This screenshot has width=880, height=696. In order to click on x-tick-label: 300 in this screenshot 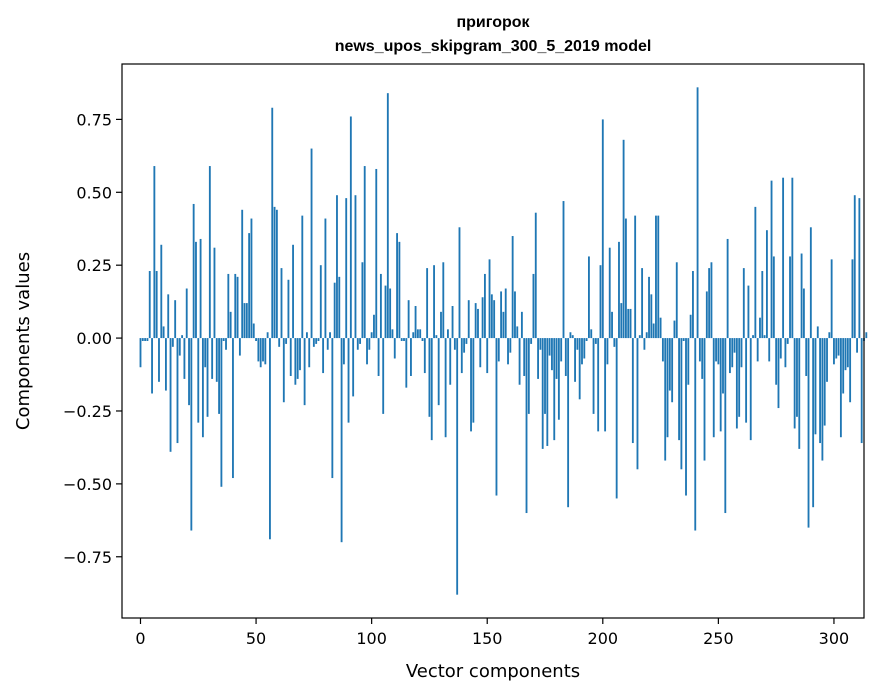, I will do `click(834, 638)`.